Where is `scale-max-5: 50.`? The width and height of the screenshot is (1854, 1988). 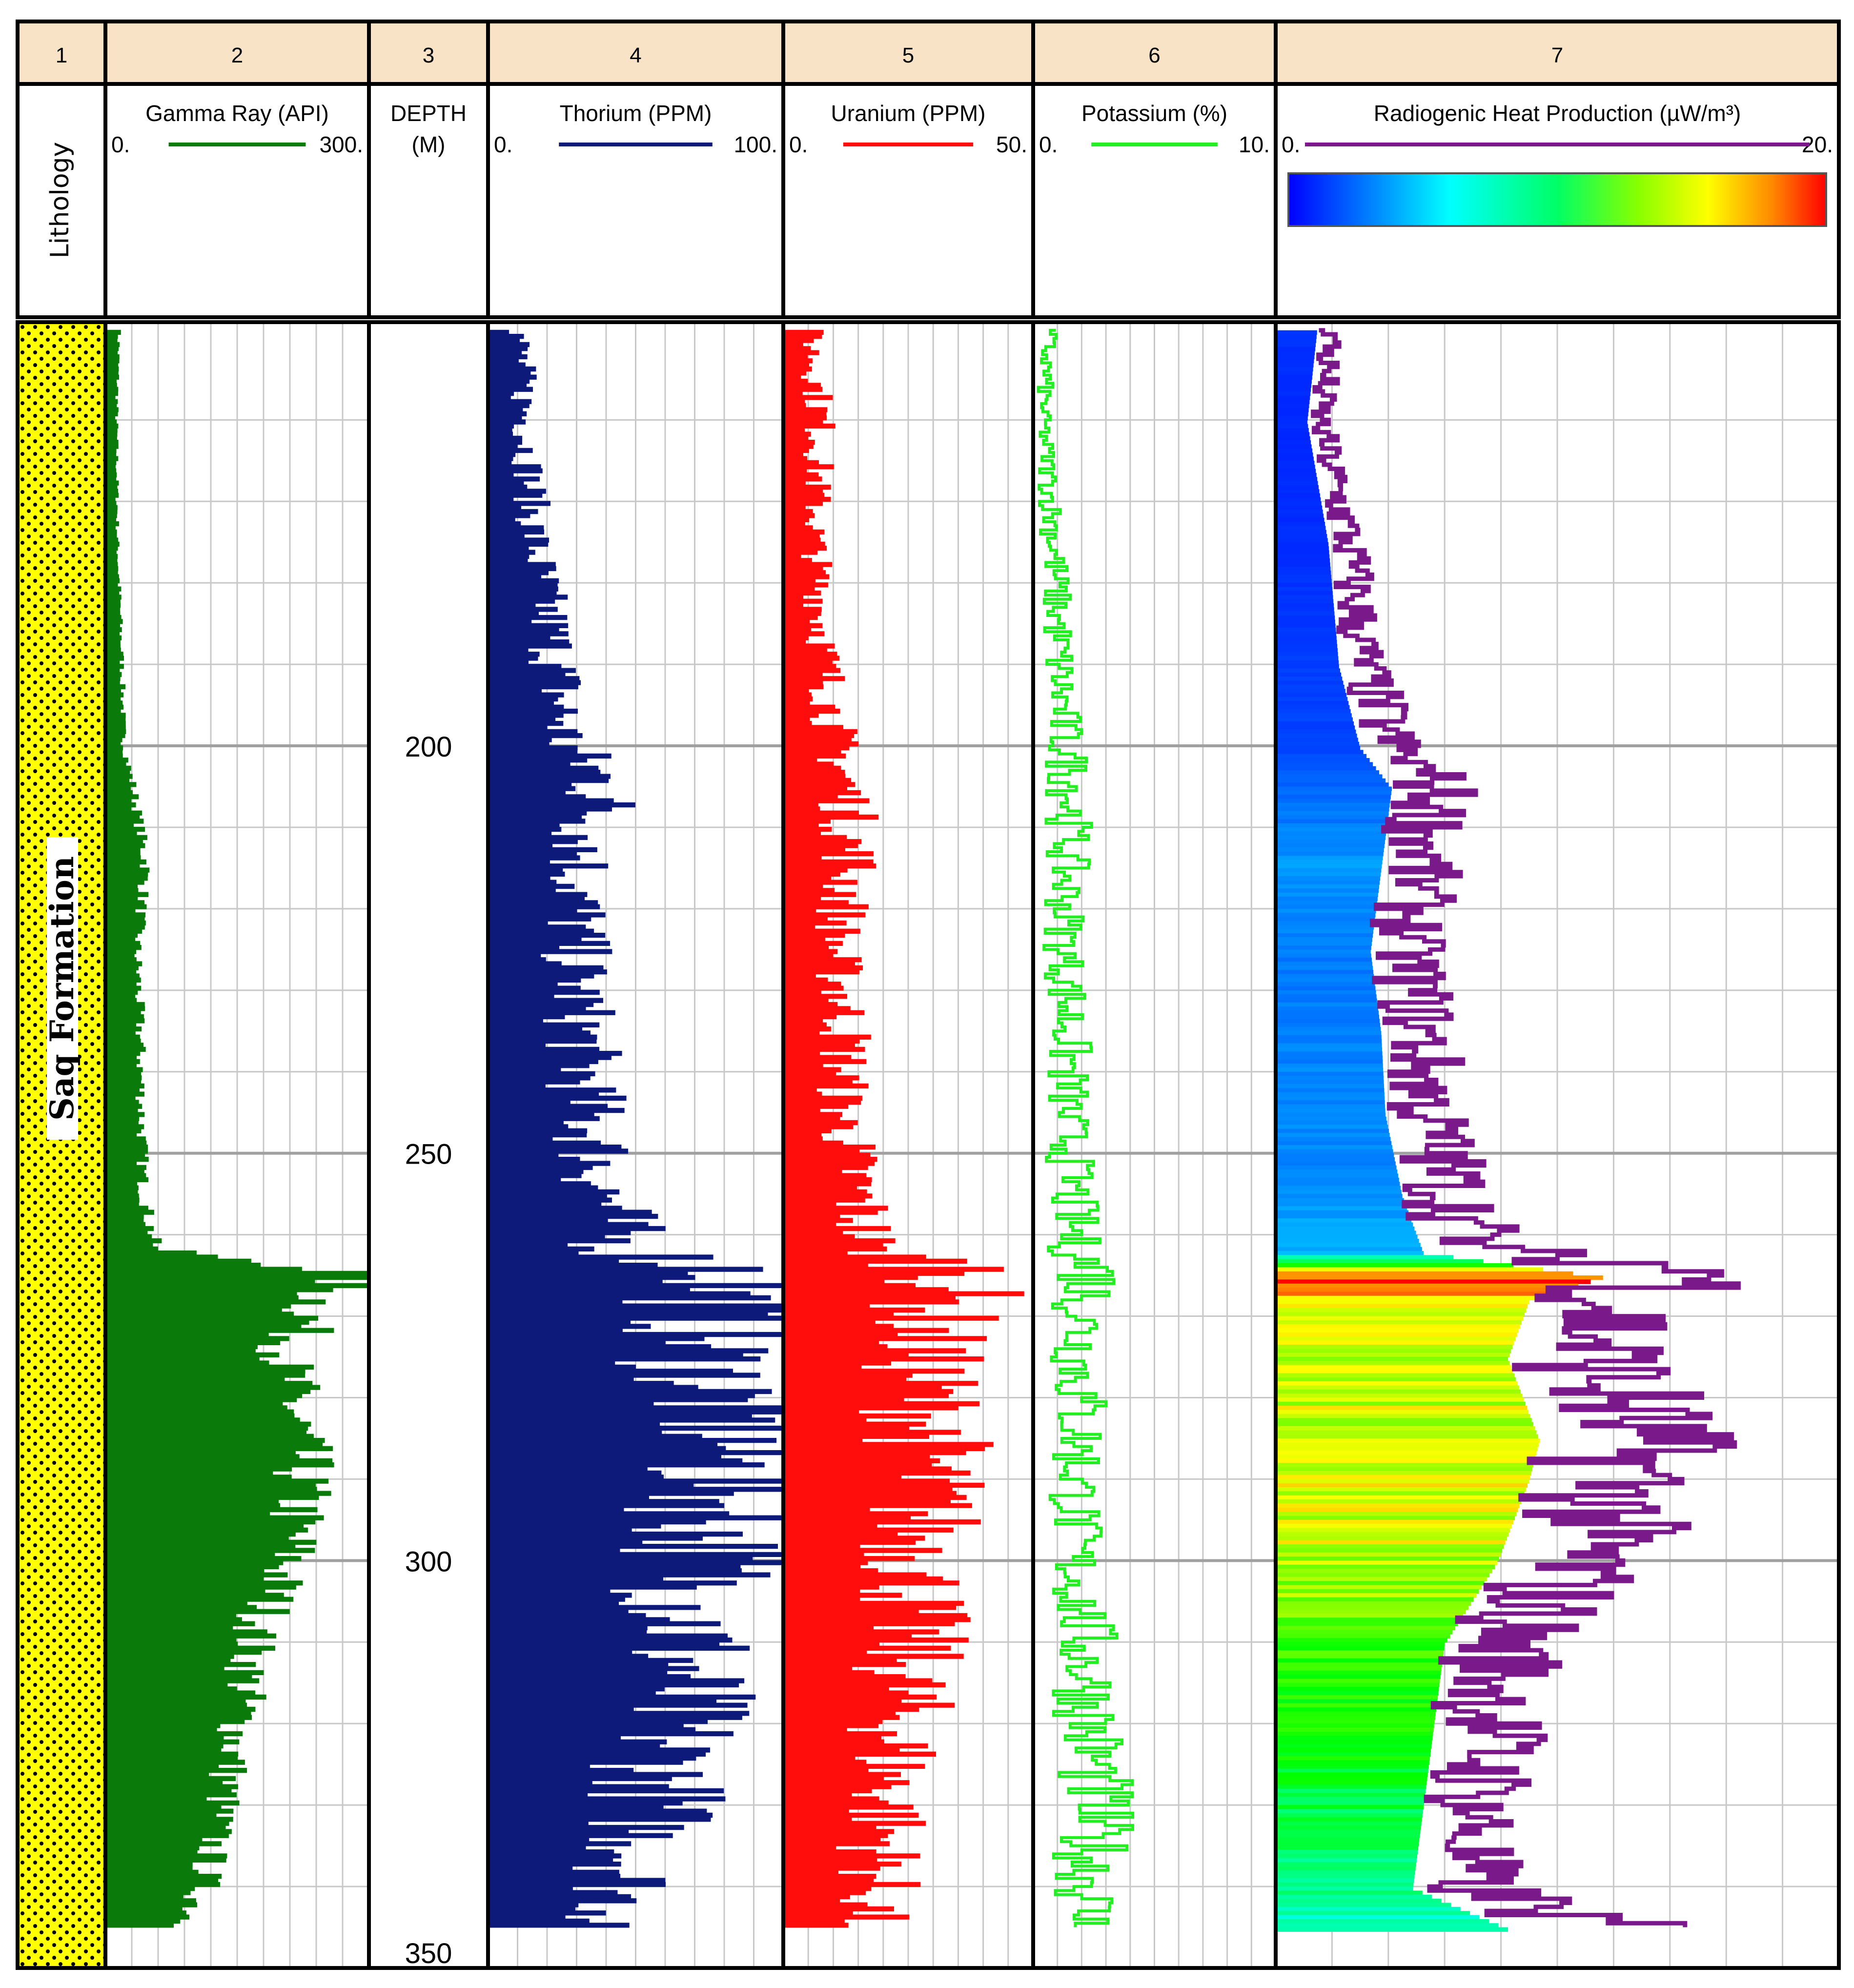
scale-max-5: 50. is located at coordinates (1011, 144).